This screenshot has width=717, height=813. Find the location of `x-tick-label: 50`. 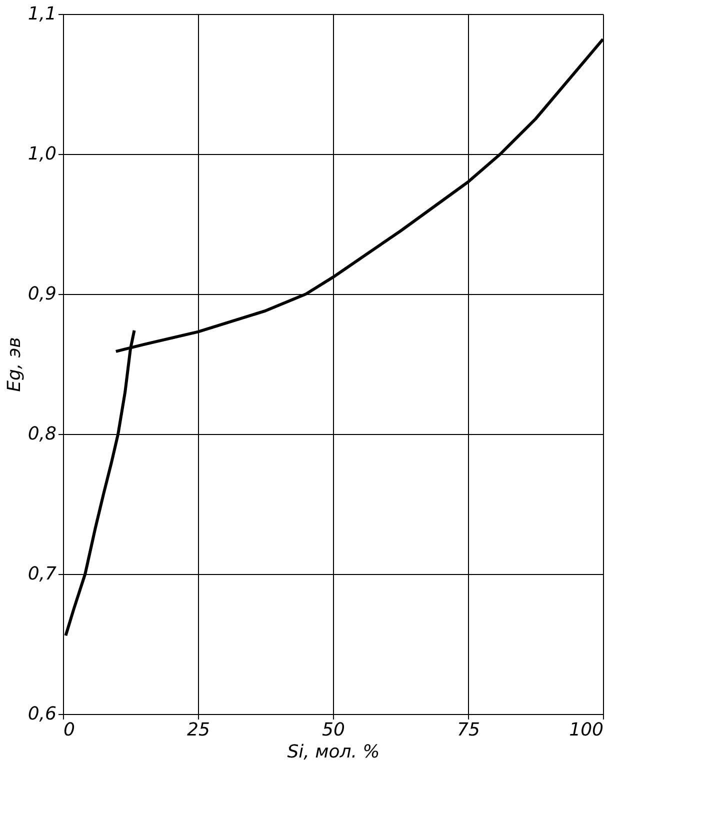

x-tick-label: 50 is located at coordinates (333, 730).